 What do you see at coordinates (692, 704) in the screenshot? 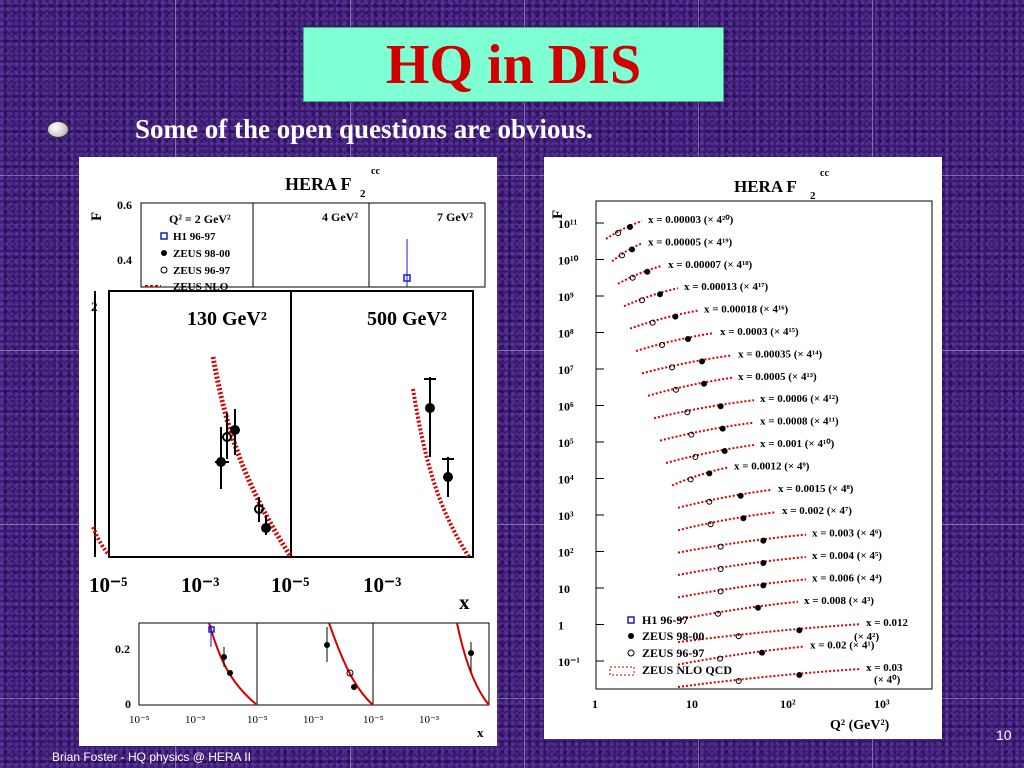
I see `right-xtick: 10` at bounding box center [692, 704].